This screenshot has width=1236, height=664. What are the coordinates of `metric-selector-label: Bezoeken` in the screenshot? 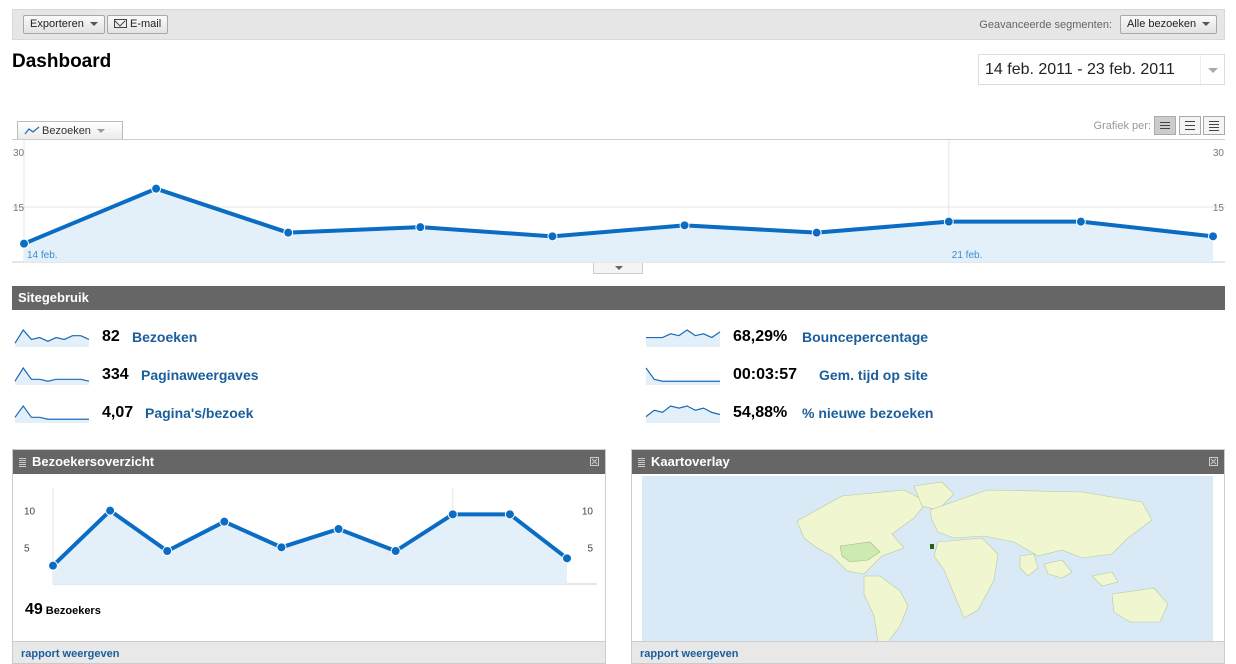 It's located at (66, 131).